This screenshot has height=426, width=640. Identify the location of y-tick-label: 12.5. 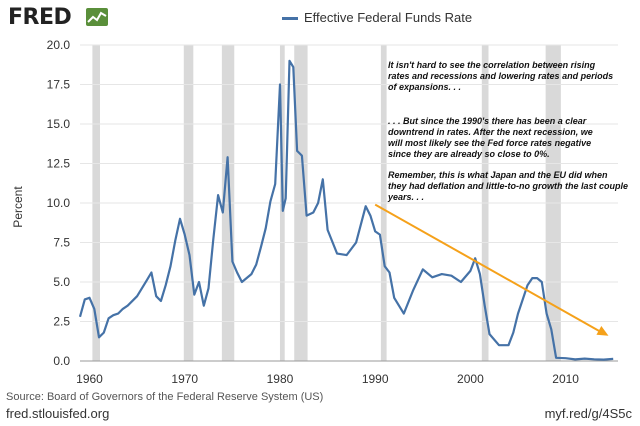
(59, 164).